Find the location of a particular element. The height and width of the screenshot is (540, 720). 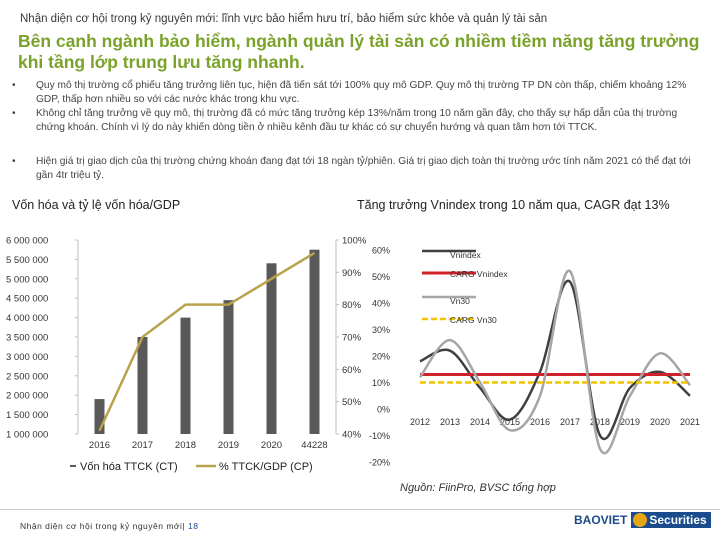

footer: Nhận diện cơ hội trong kỷ nguyên mới| 18 is located at coordinates (109, 526).